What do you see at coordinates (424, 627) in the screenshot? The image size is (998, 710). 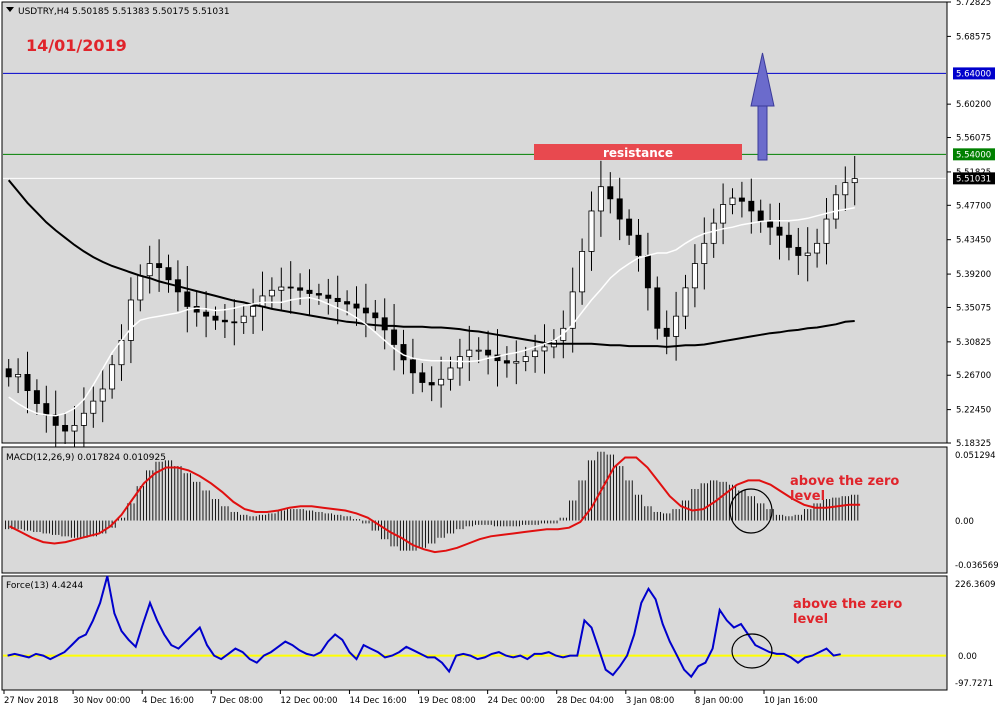 I see `force-index-line` at bounding box center [424, 627].